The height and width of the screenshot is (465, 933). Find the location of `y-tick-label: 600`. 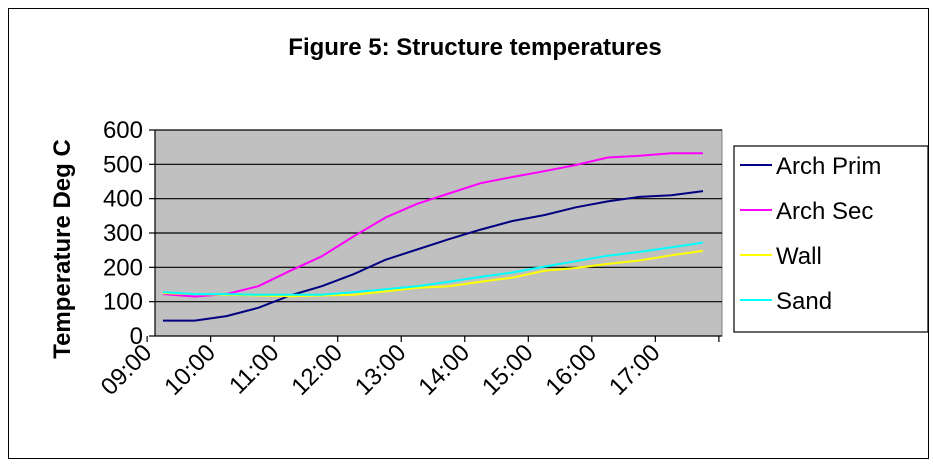

y-tick-label: 600 is located at coordinates (123, 130).